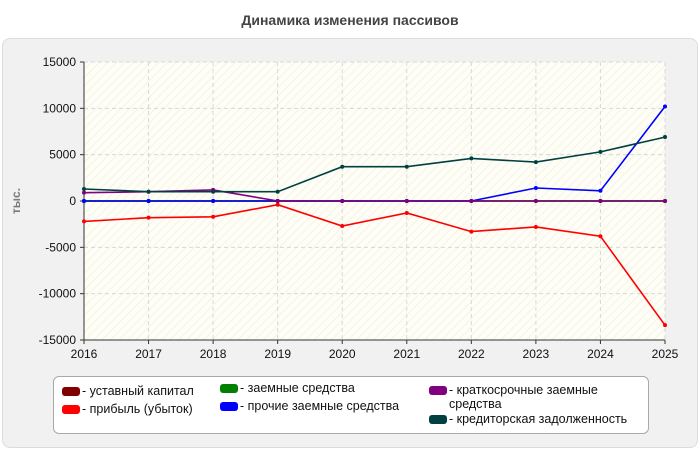 Image resolution: width=700 pixels, height=450 pixels. I want to click on y-tick-label: 5000, so click(62, 155).